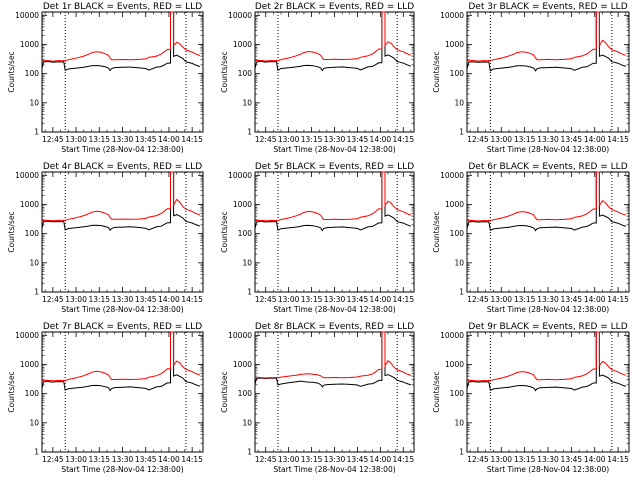 The height and width of the screenshot is (480, 640). What do you see at coordinates (334, 7) in the screenshot?
I see `panel-title: Det 2r BLACK = Events, RED = LLD` at bounding box center [334, 7].